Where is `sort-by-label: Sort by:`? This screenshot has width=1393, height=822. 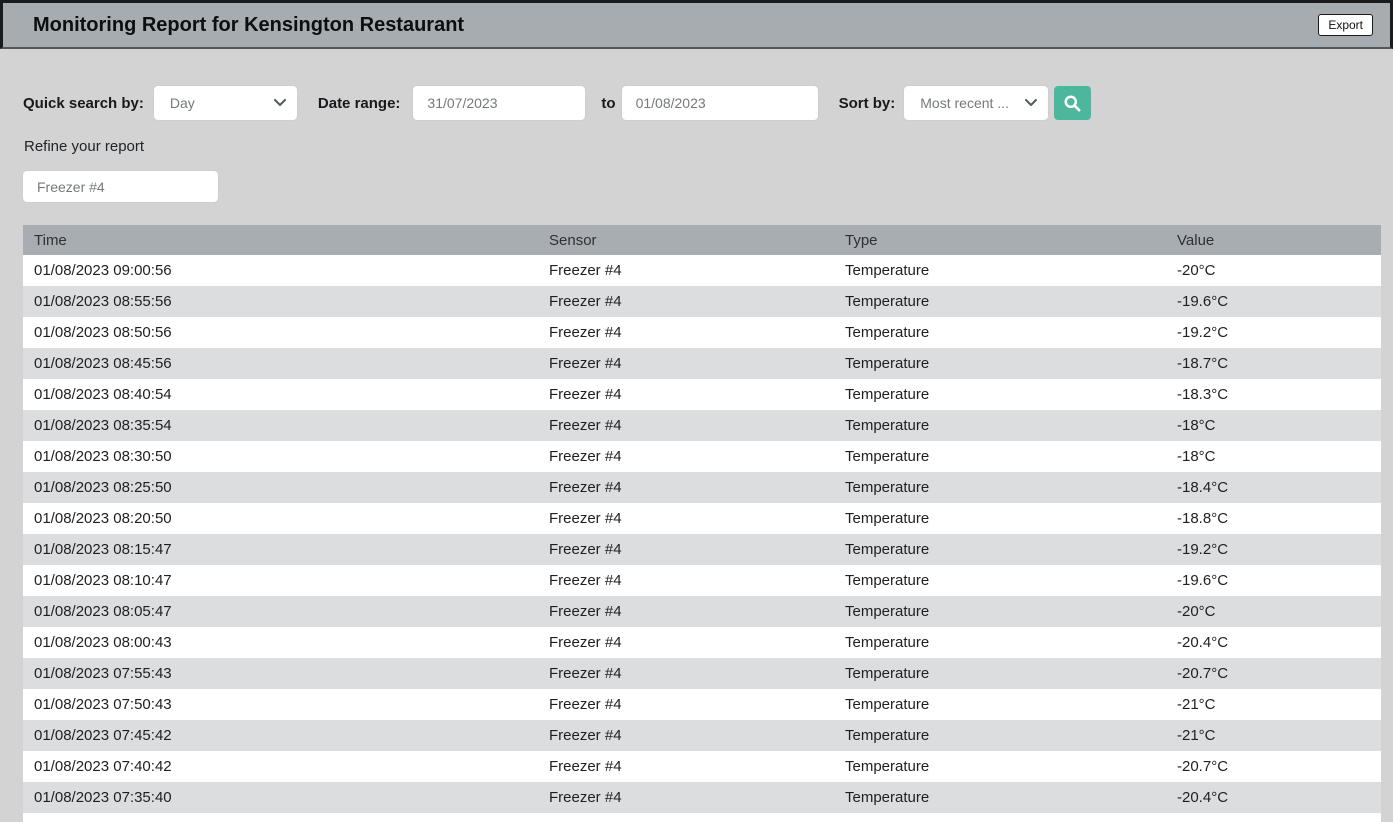
sort-by-label: Sort by: is located at coordinates (867, 103).